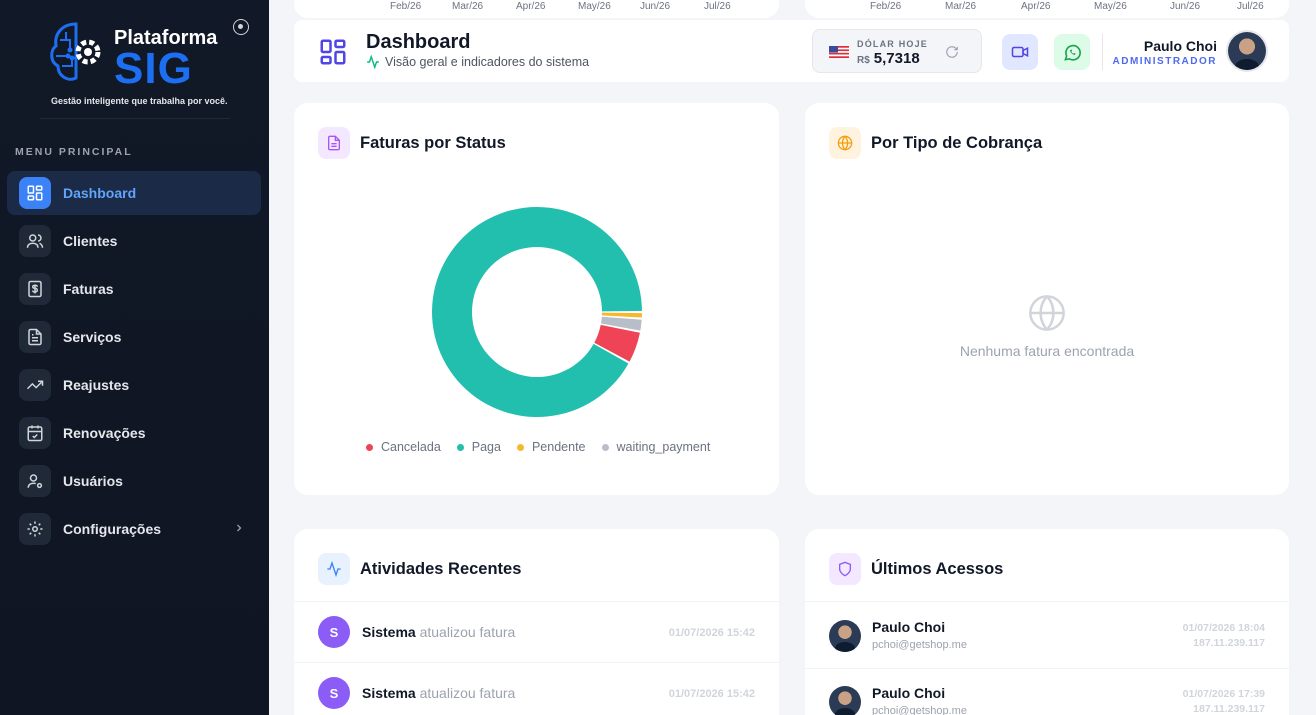 The image size is (1316, 715). Describe the element at coordinates (411, 447) in the screenshot. I see `legend-label: Cancelada` at that location.